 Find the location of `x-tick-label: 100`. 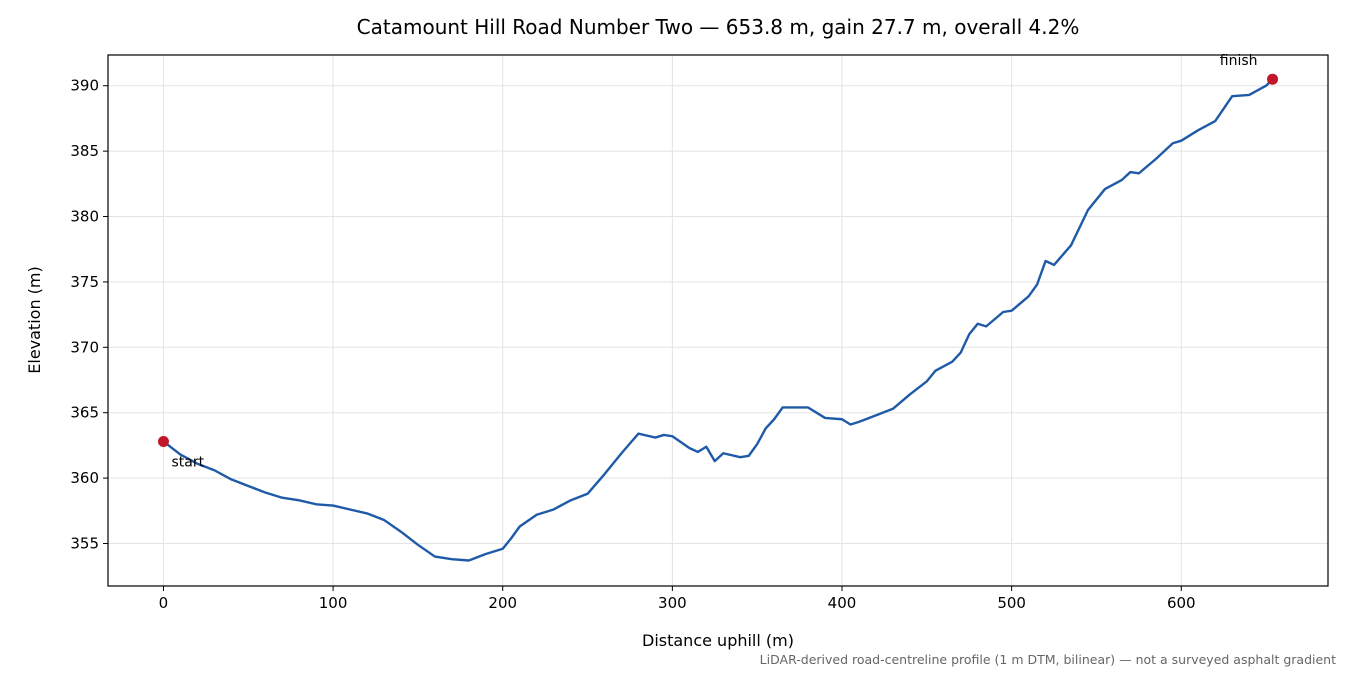

x-tick-label: 100 is located at coordinates (333, 603).